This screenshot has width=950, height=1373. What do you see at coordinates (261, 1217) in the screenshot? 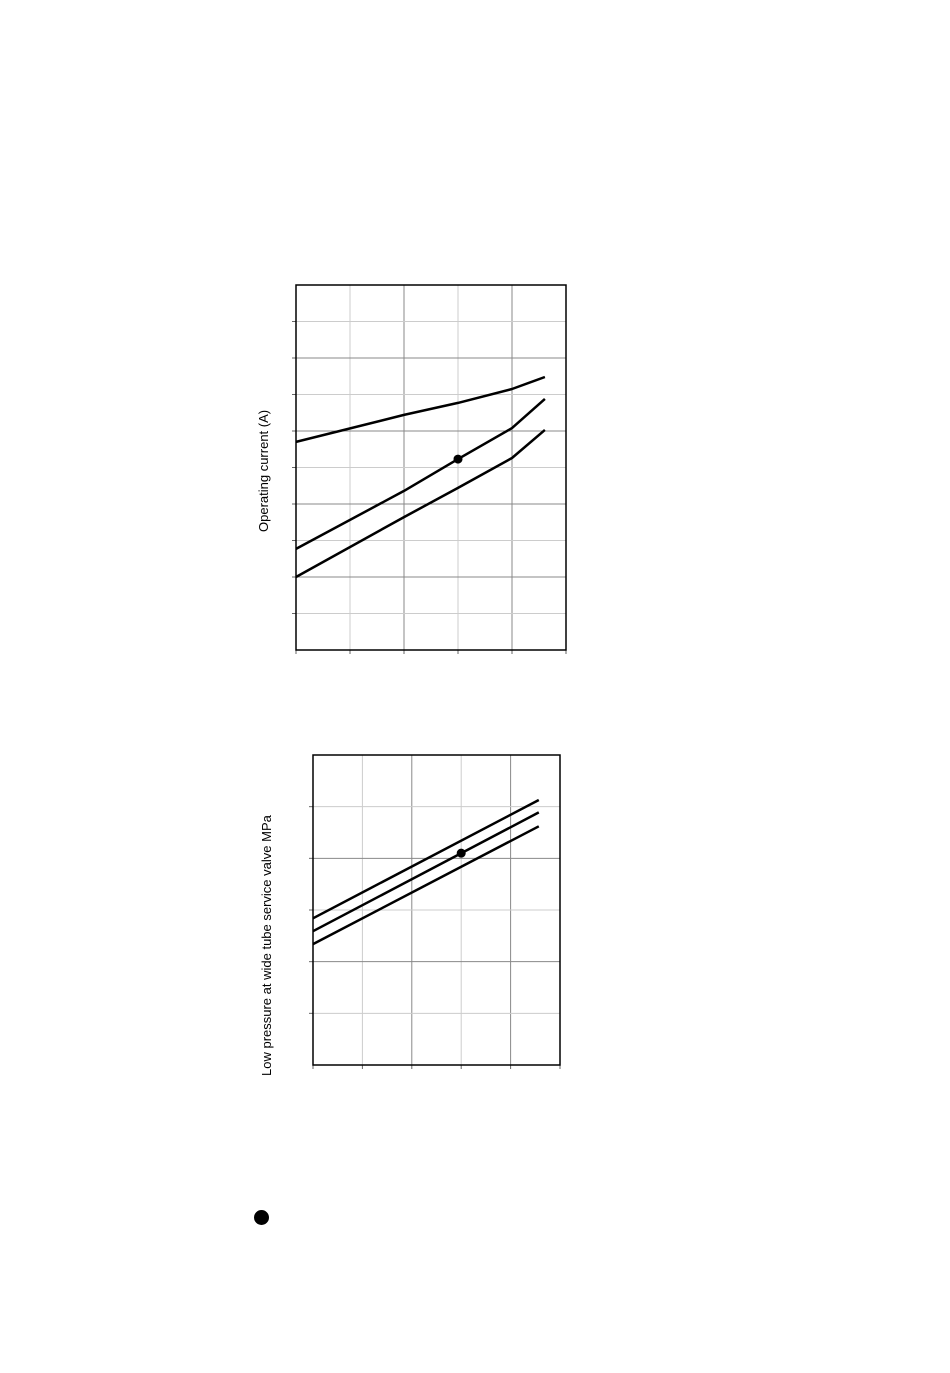
I see `legend-bullet-icon` at bounding box center [261, 1217].